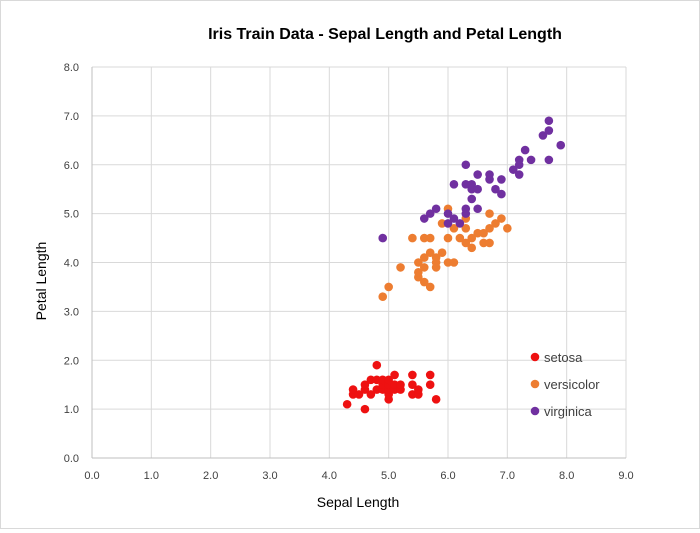 The width and height of the screenshot is (700, 533). What do you see at coordinates (568, 411) in the screenshot?
I see `legend-label-virginica: virginica` at bounding box center [568, 411].